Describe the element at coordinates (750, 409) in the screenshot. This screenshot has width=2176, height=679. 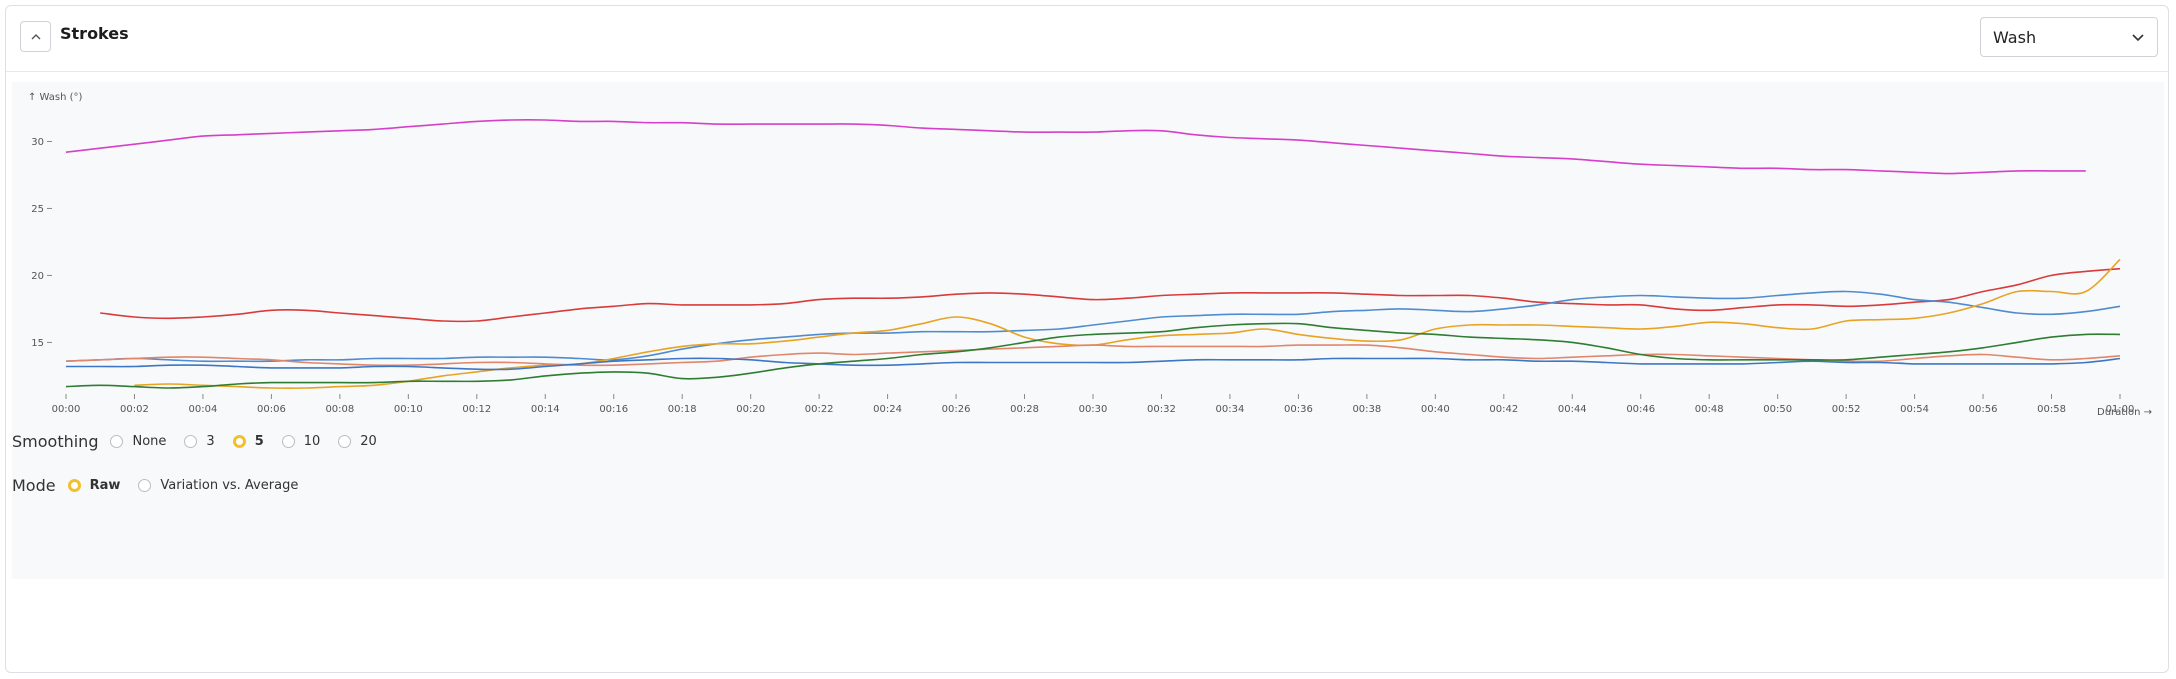
I see `x-tick-label: 00:20` at that location.